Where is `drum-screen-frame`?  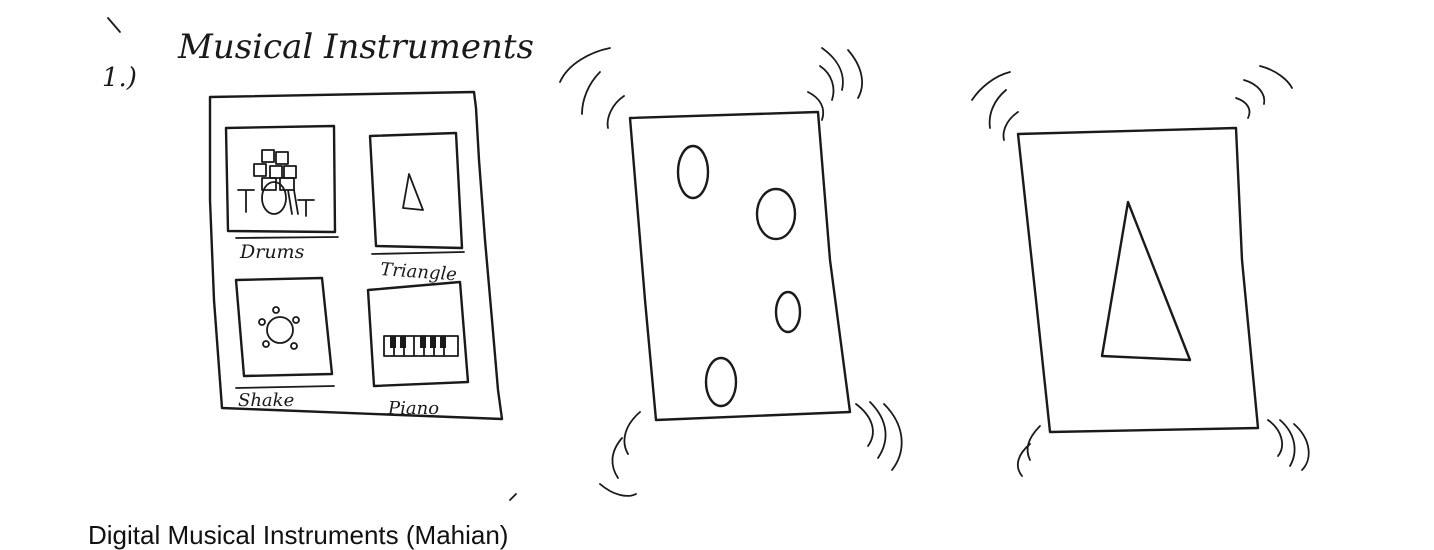 drum-screen-frame is located at coordinates (740, 266).